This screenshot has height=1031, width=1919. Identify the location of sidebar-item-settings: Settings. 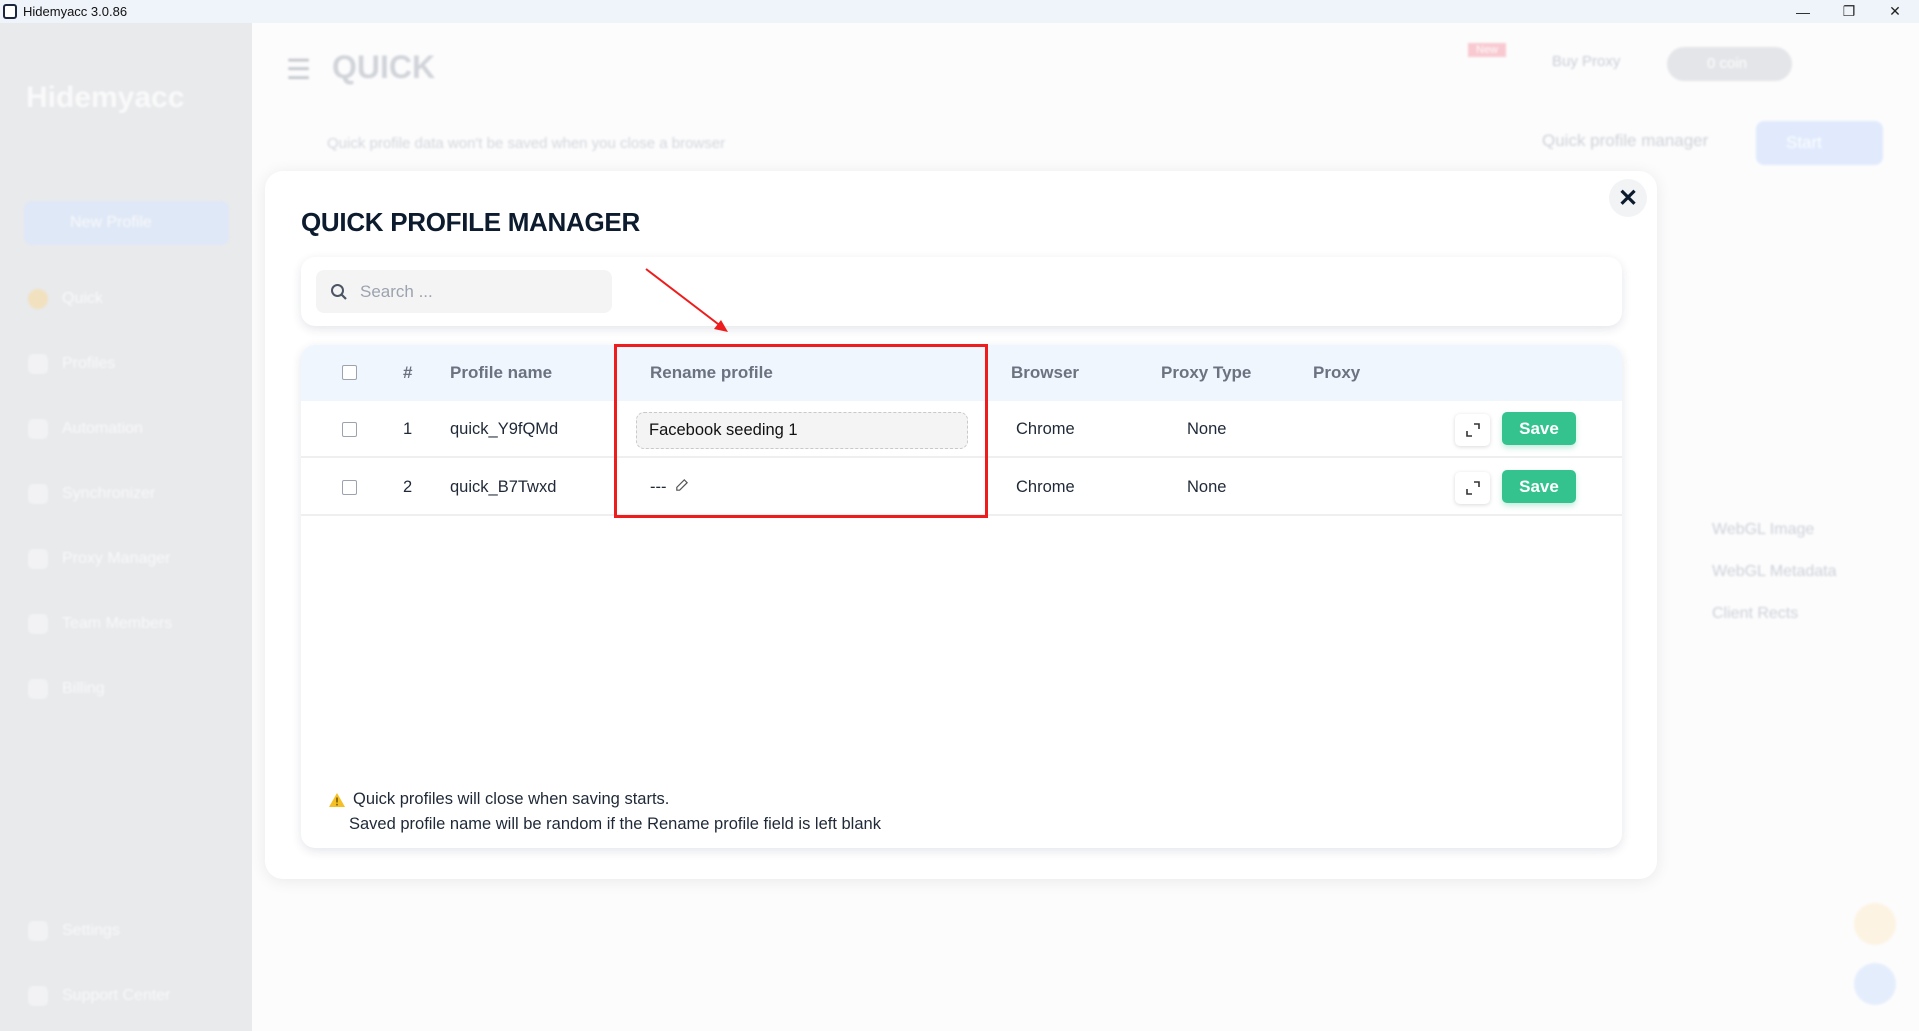
(74, 931).